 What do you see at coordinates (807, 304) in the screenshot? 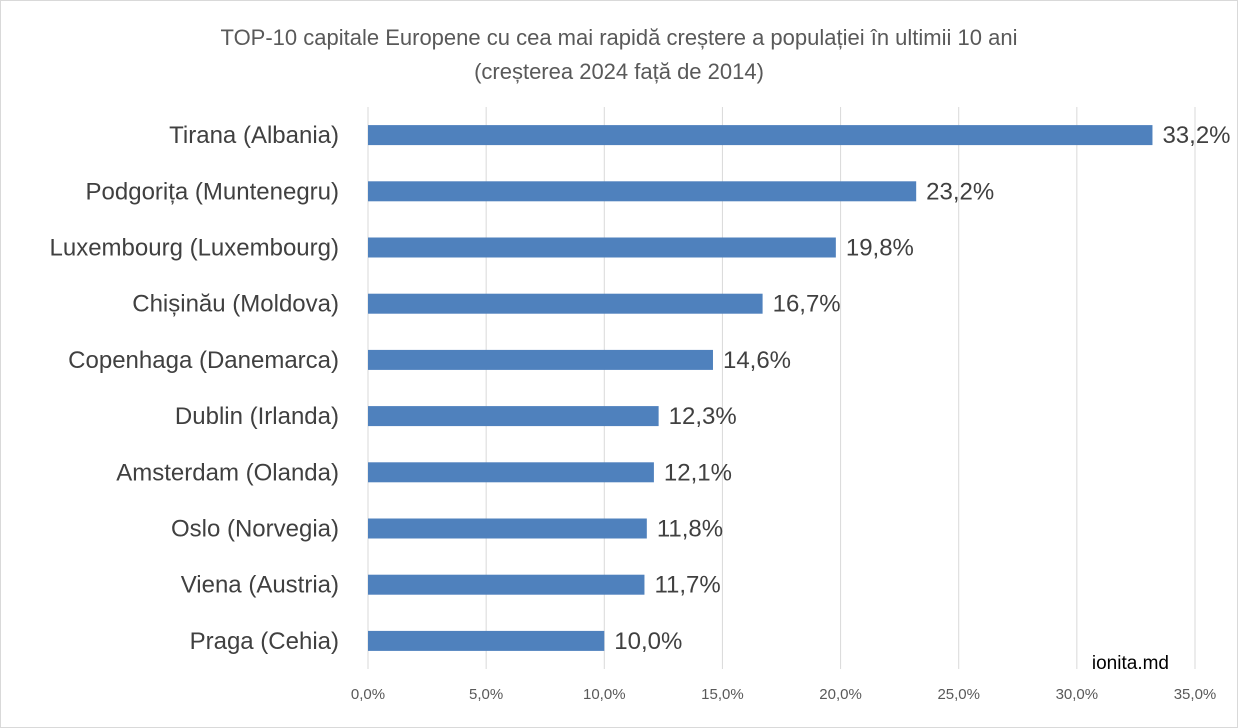
I see `value-label: 16,7%` at bounding box center [807, 304].